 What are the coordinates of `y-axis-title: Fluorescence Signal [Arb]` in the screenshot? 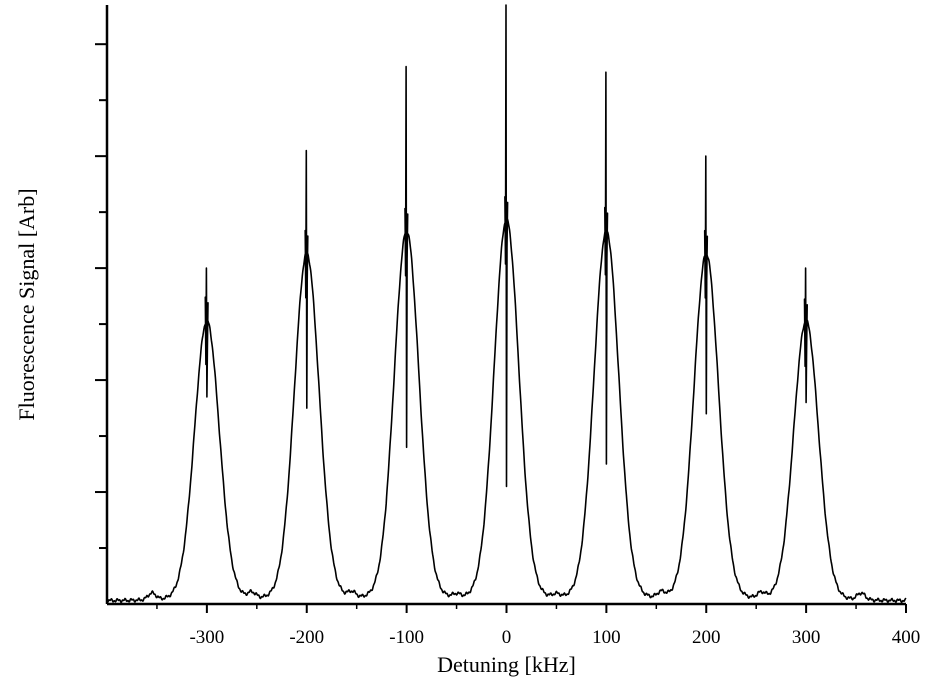 It's located at (26, 304).